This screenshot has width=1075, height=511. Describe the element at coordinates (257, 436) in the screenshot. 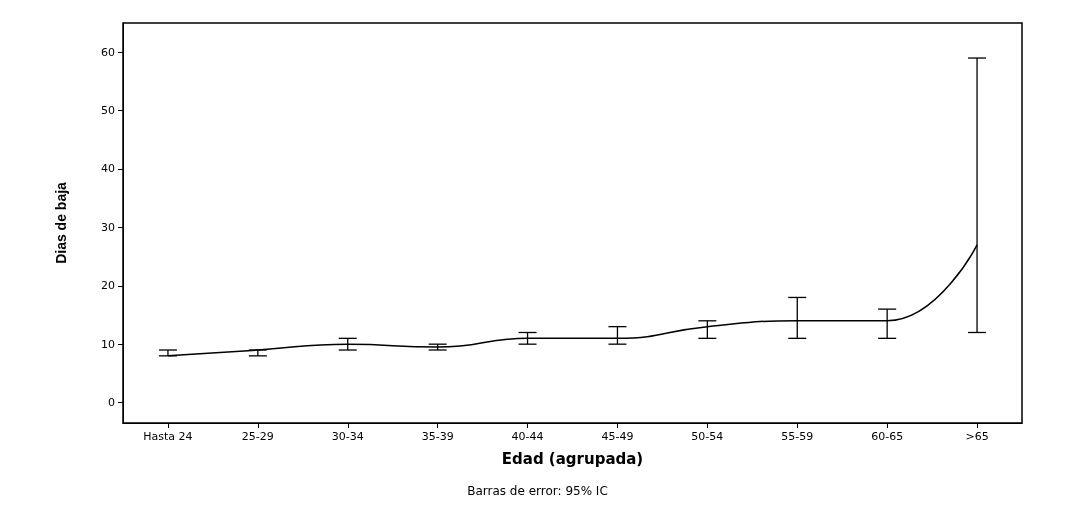

I see `x-tick-label: 25-29` at that location.